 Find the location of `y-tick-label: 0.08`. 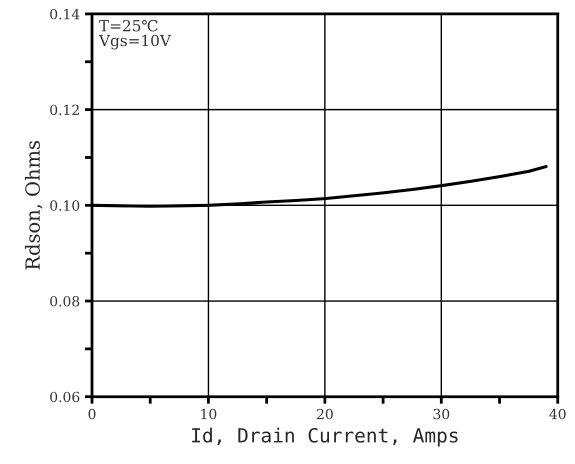

y-tick-label: 0.08 is located at coordinates (65, 301).